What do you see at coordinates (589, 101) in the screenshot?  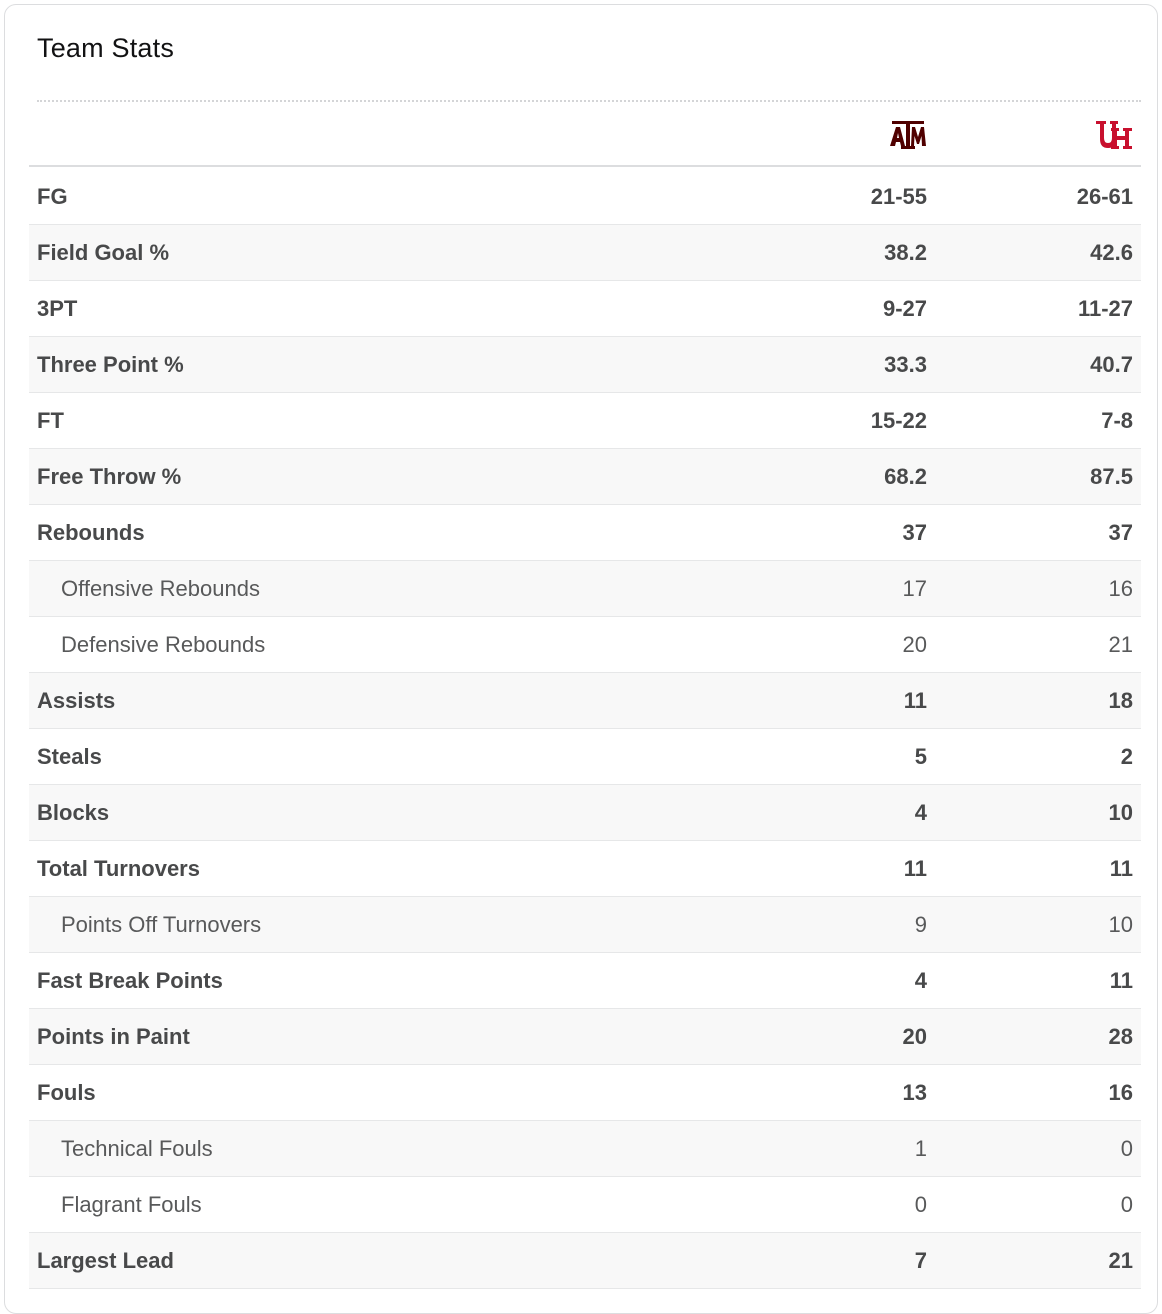 I see `title-divider` at bounding box center [589, 101].